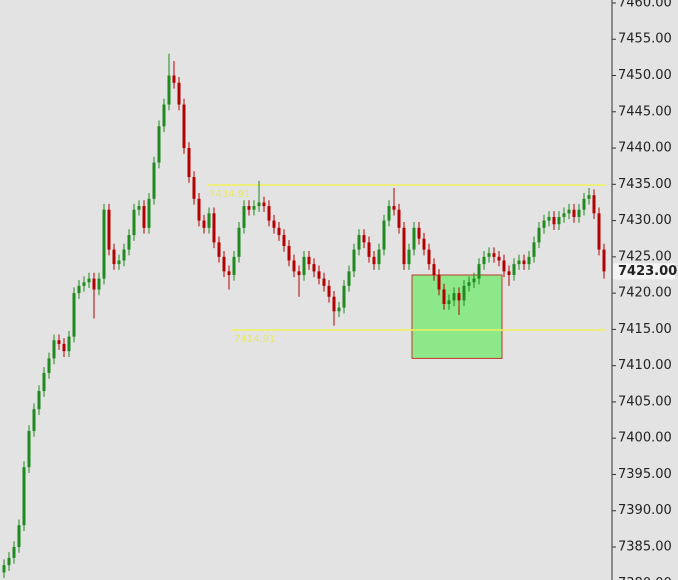  What do you see at coordinates (645, 220) in the screenshot?
I see `y-tick-label: 7430.00` at bounding box center [645, 220].